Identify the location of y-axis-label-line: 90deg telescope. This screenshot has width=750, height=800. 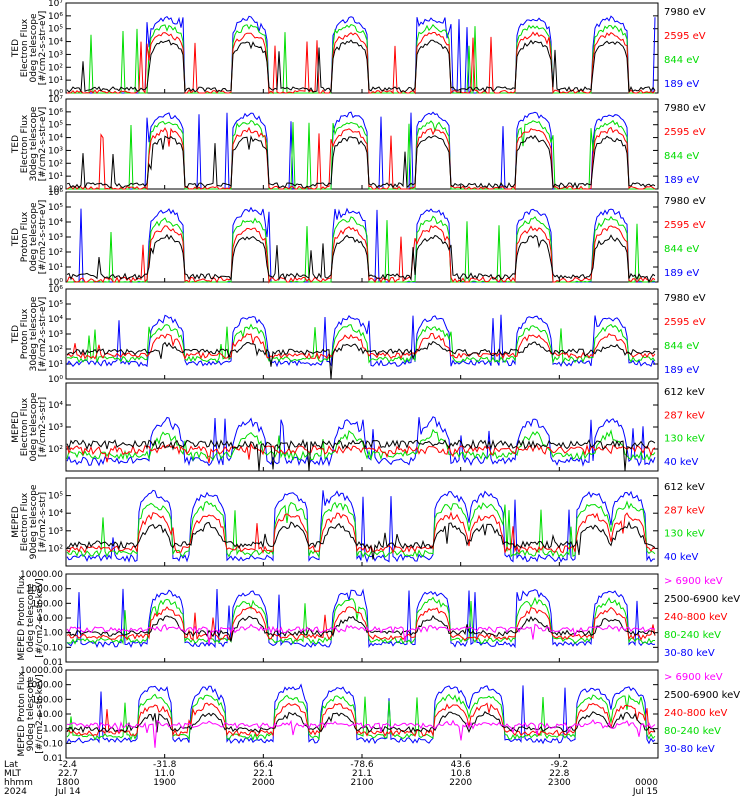
(34, 521).